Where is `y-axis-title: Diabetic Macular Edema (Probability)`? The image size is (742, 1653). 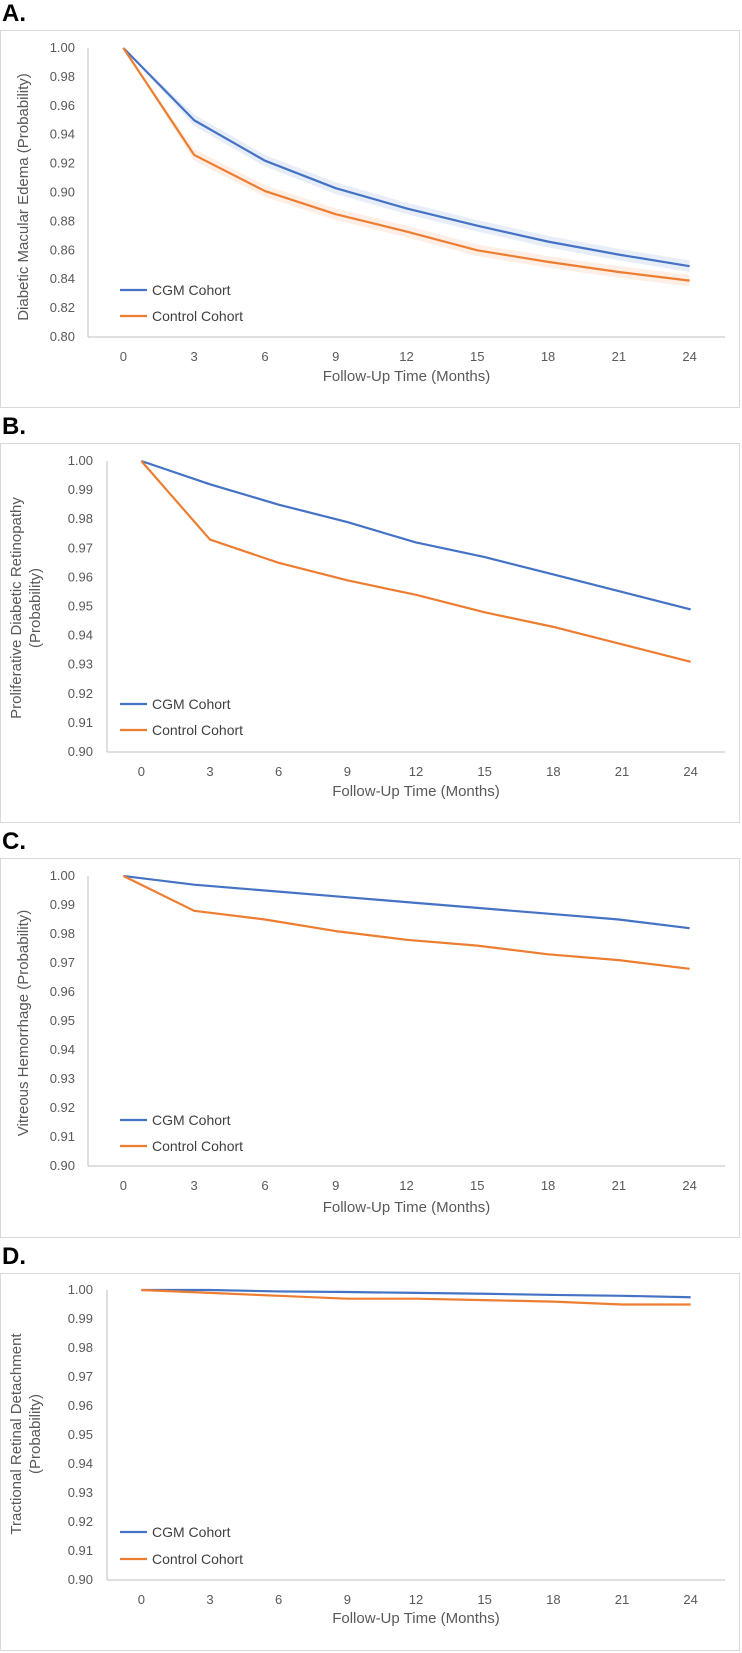
y-axis-title: Diabetic Macular Edema (Probability) is located at coordinates (23, 197).